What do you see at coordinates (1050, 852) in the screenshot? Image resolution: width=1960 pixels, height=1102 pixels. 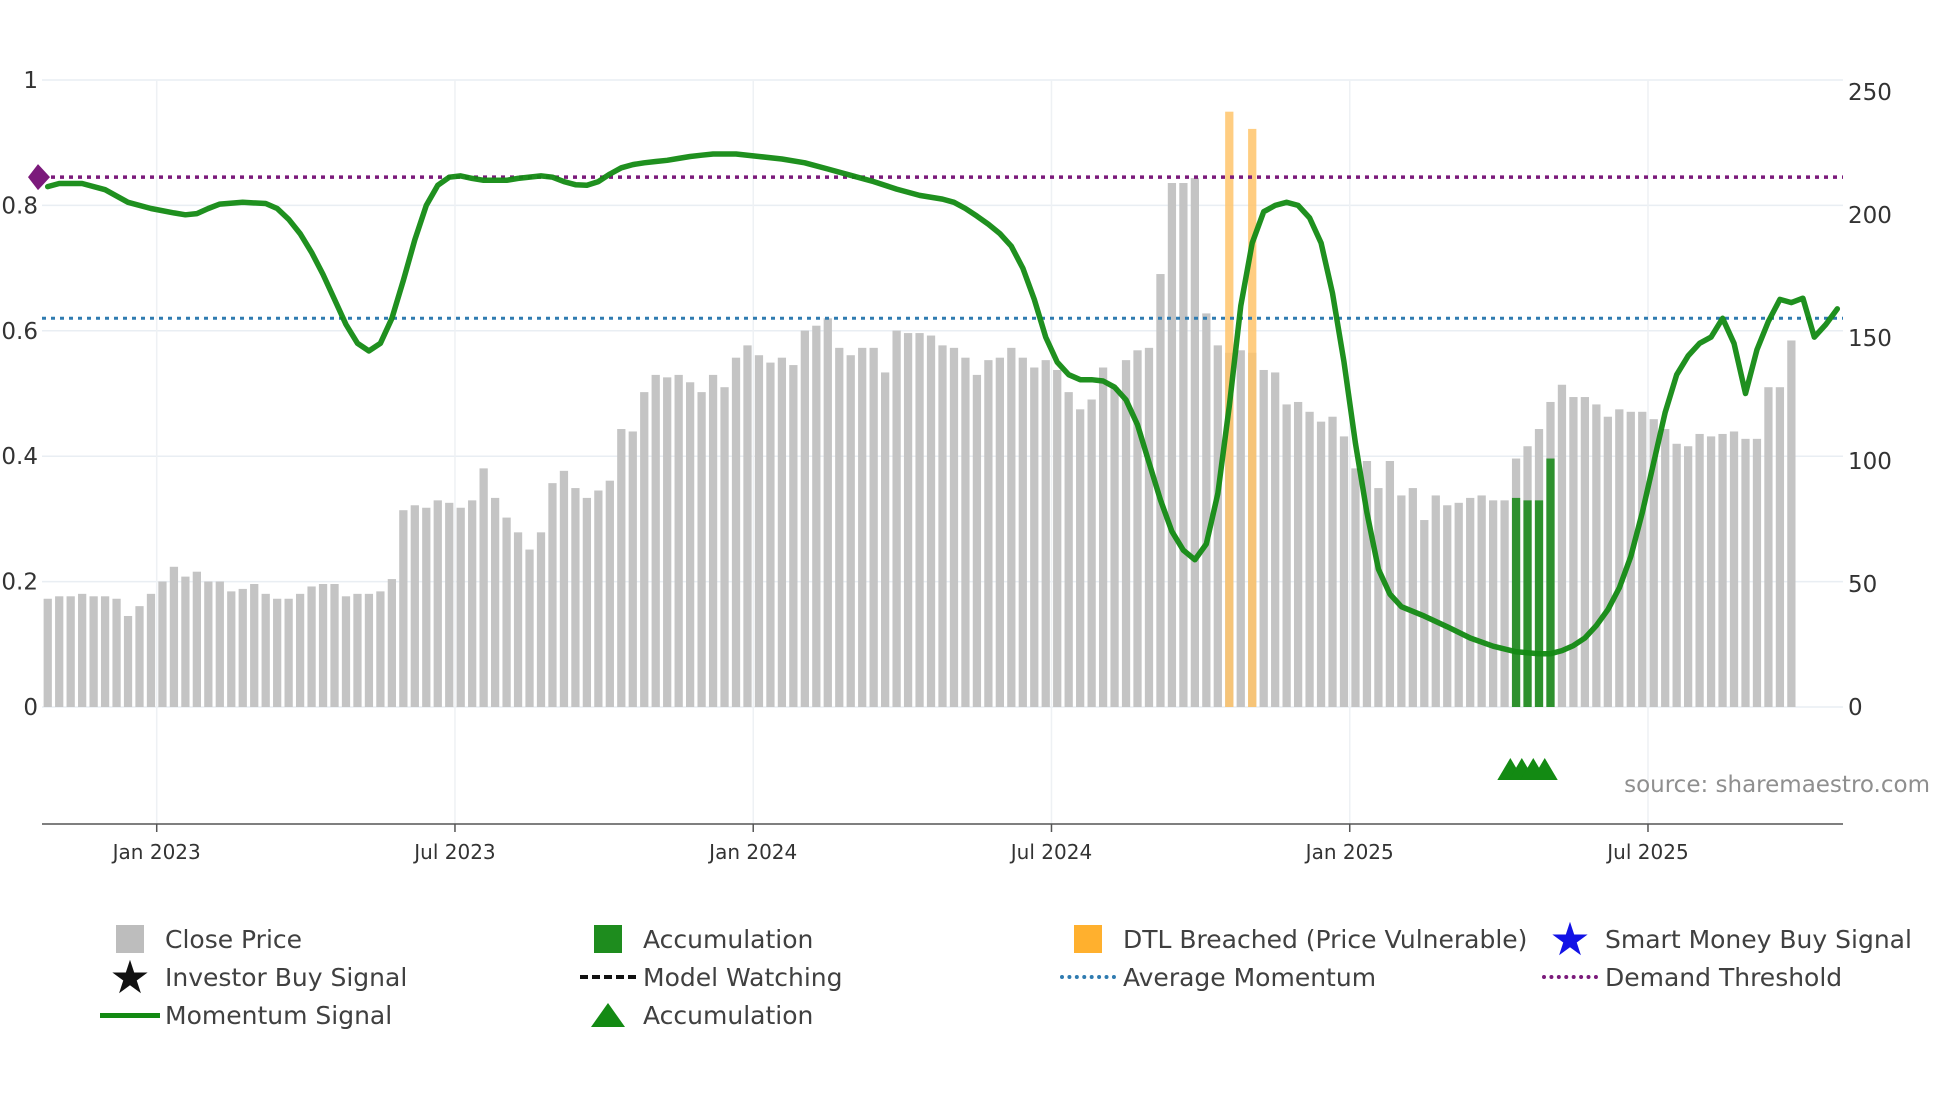 I see `x-tick-label: Jul 2024` at bounding box center [1050, 852].